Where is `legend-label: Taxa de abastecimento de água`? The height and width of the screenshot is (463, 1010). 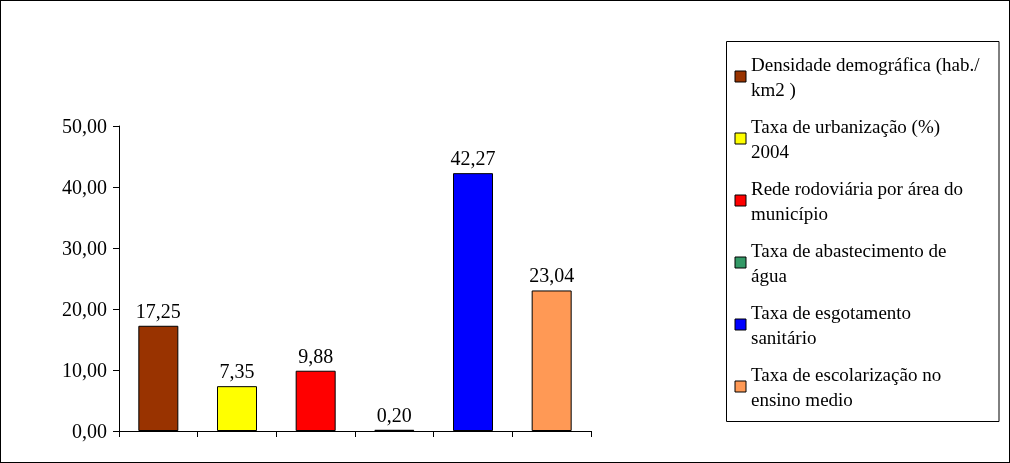
legend-label: Taxa de abastecimento de água is located at coordinates (851, 262).